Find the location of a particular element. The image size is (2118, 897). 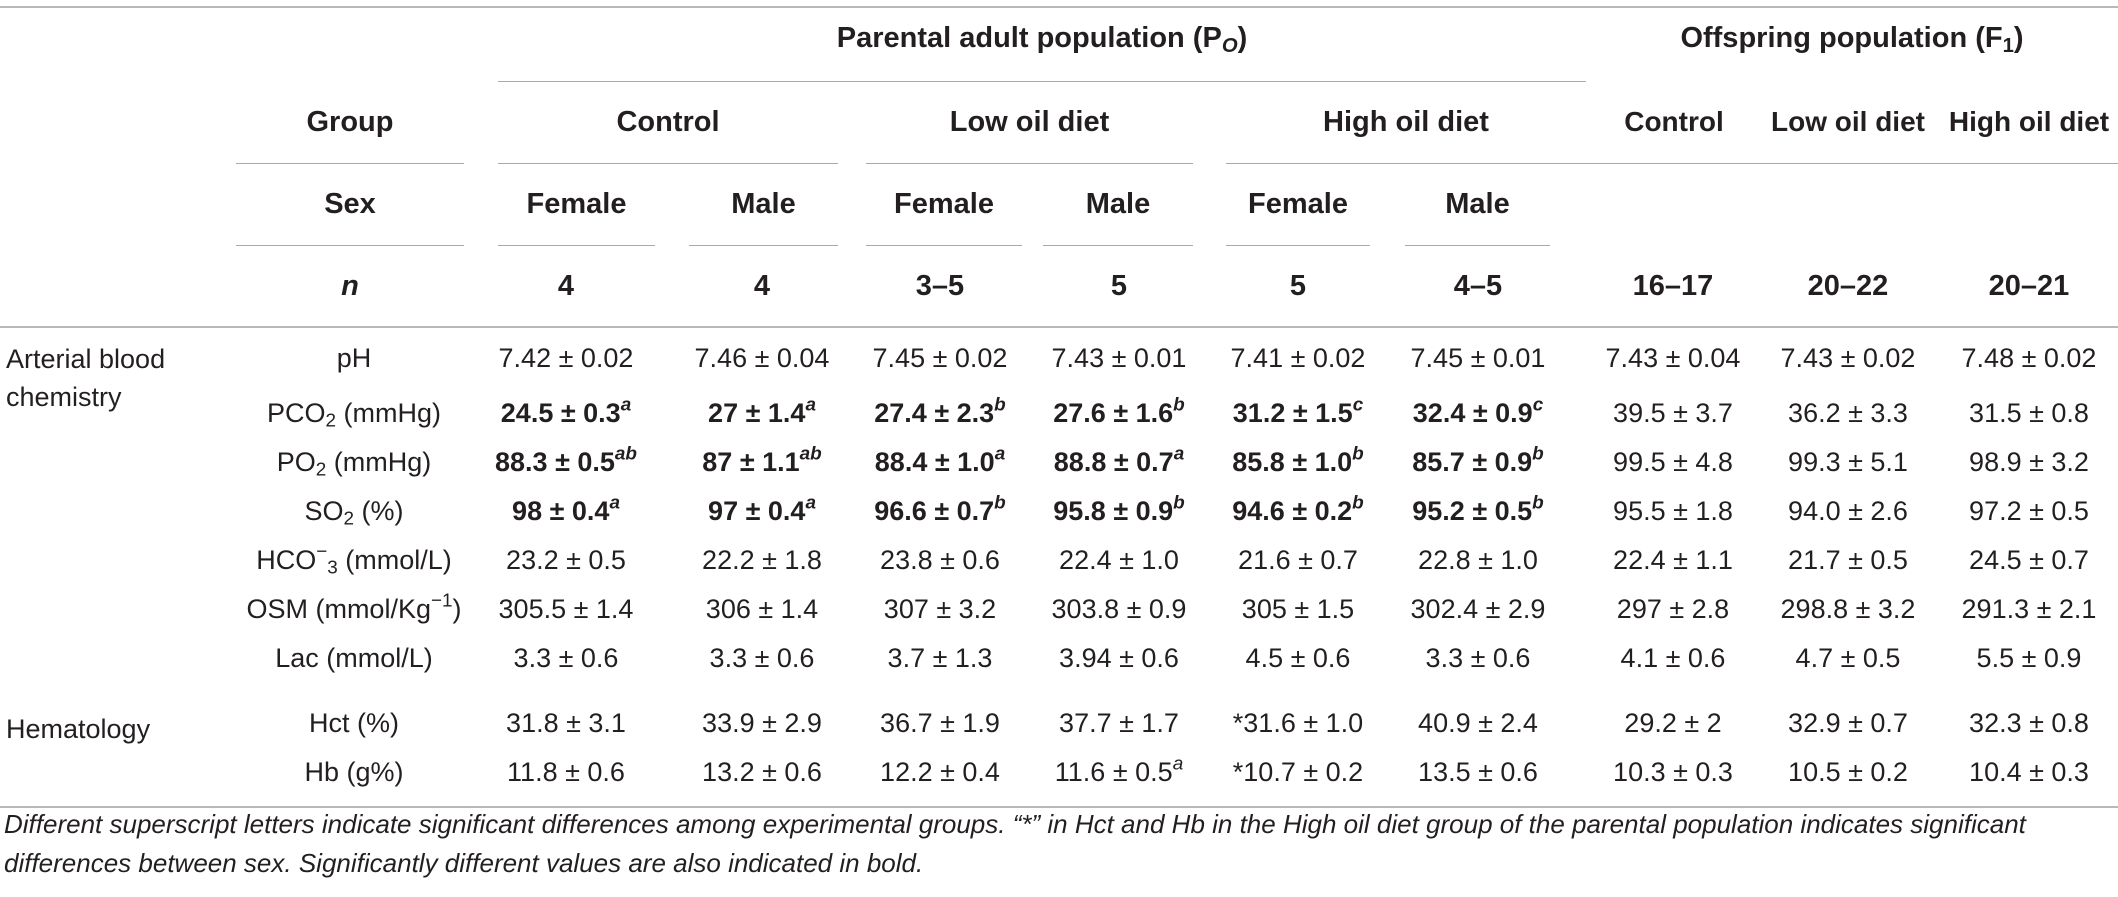

section-arterial-line-2: chemistry is located at coordinates (64, 397).